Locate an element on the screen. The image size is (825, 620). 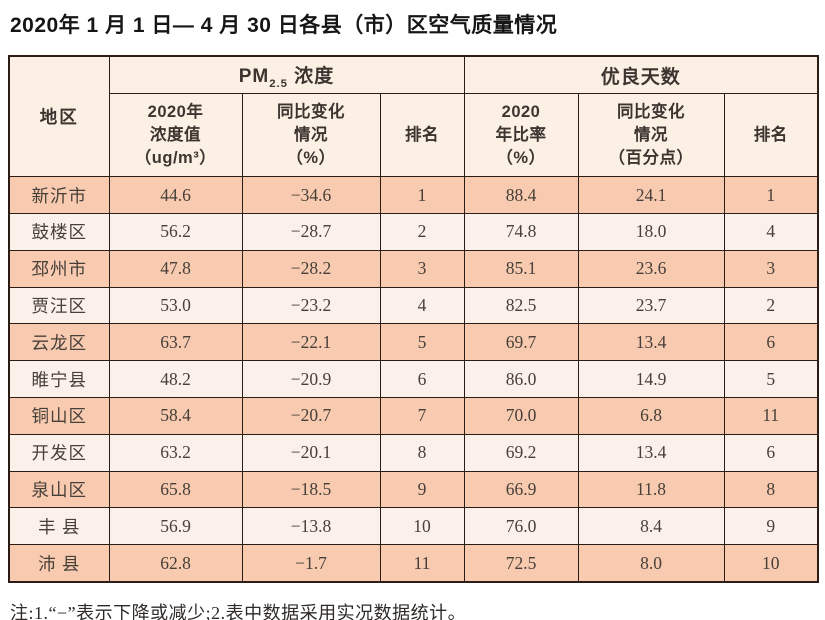
region-cell: 贾汪区 is located at coordinates (59, 305).